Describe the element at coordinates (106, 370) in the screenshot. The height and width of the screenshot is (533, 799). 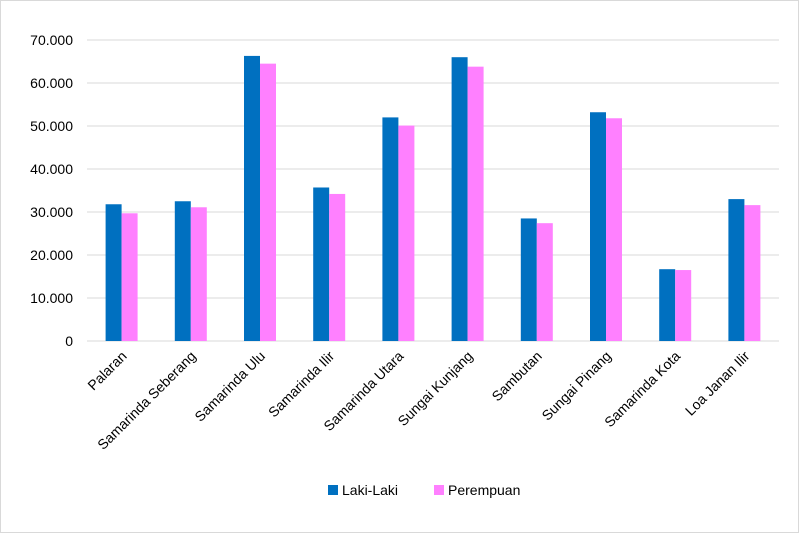
I see `x-tick-label: Palaran` at that location.